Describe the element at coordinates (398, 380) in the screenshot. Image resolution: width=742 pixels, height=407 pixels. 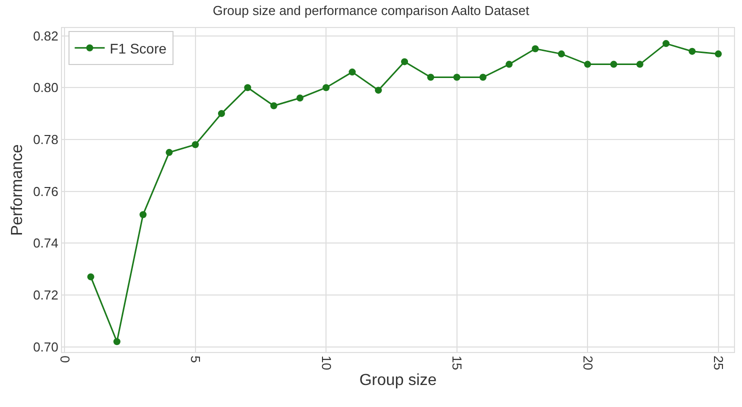
I see `x-axis-title: Group size` at that location.